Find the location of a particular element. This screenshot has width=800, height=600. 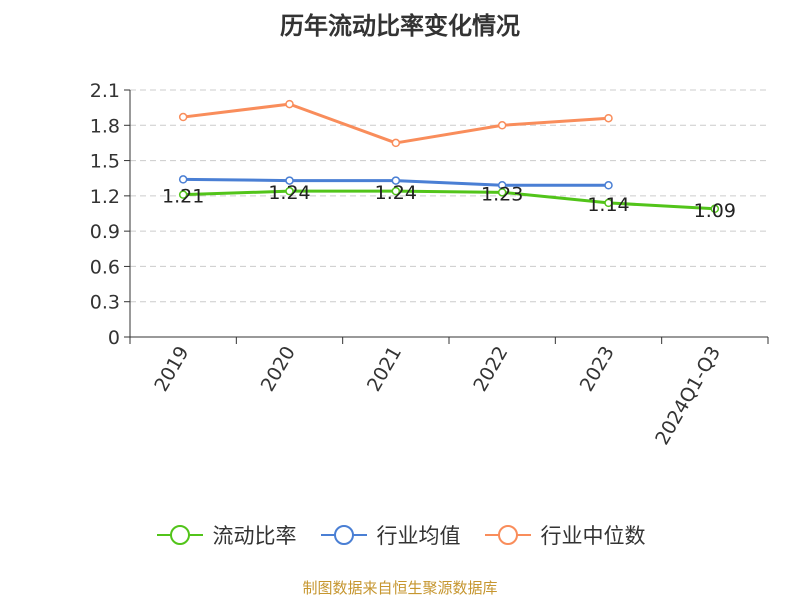

legend-item: 行业均值 is located at coordinates (390, 535).